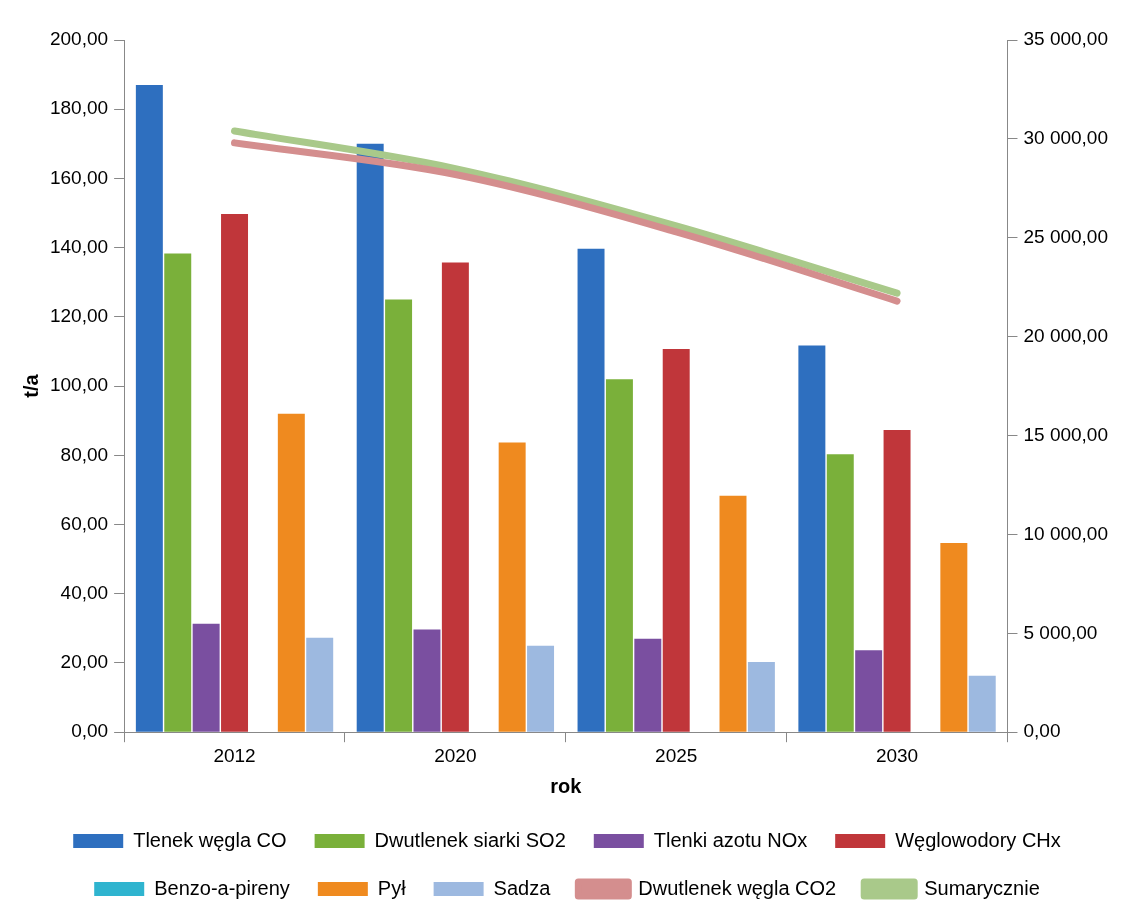 The height and width of the screenshot is (919, 1124). What do you see at coordinates (676, 755) in the screenshot?
I see `x-tick-label: 2025` at bounding box center [676, 755].